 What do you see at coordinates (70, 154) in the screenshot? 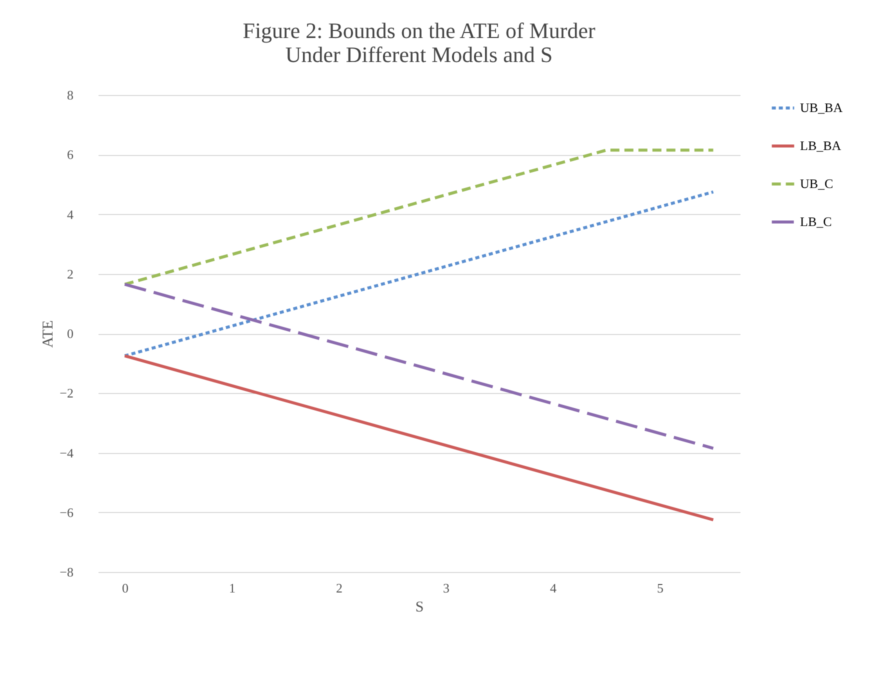
I see `y-tick-label: 6` at bounding box center [70, 154].